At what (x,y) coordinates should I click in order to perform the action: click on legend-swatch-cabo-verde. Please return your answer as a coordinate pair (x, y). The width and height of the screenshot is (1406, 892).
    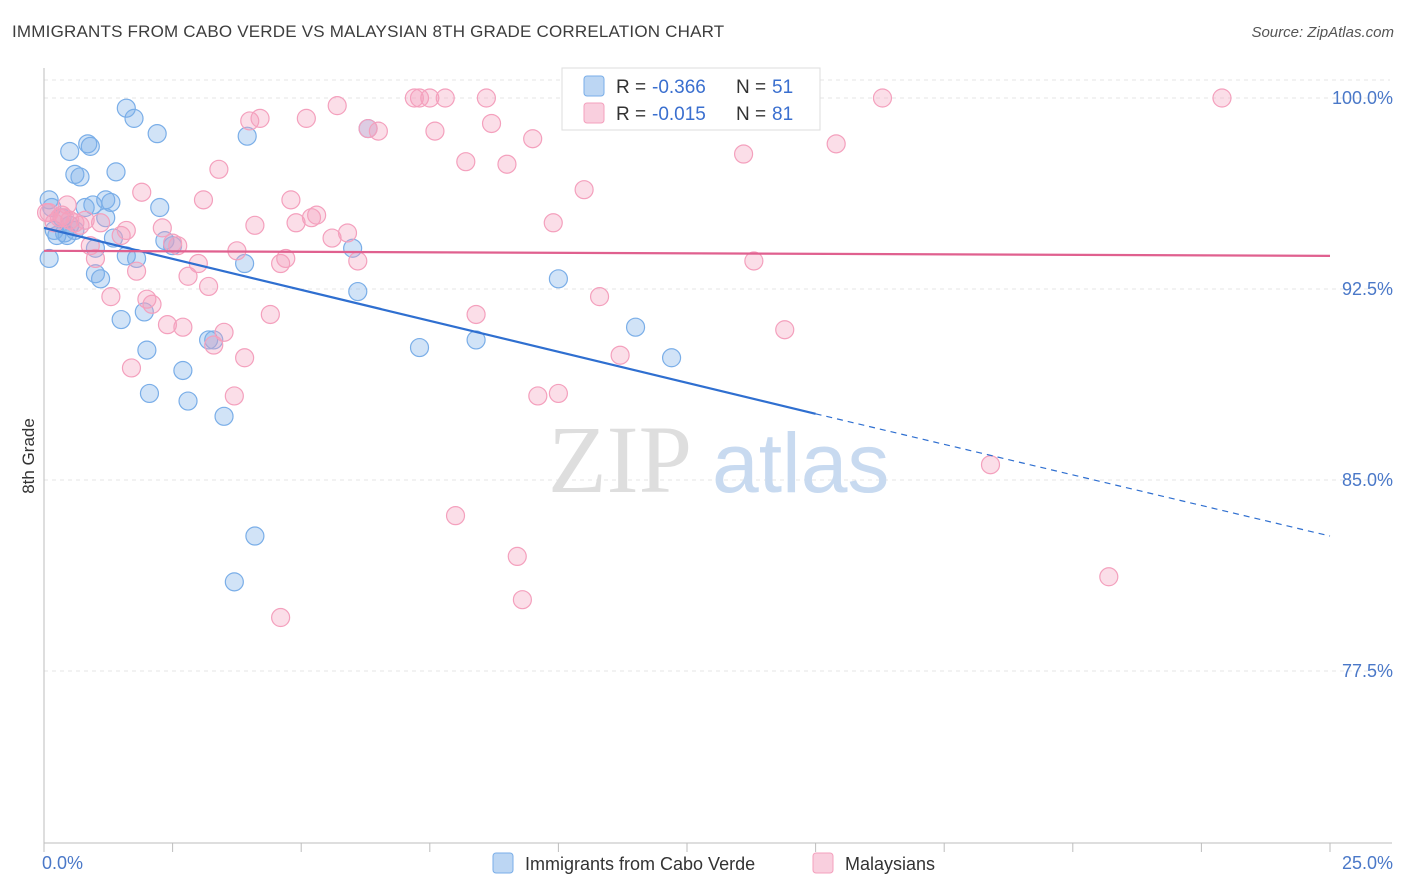
    Looking at the image, I should click on (594, 86).